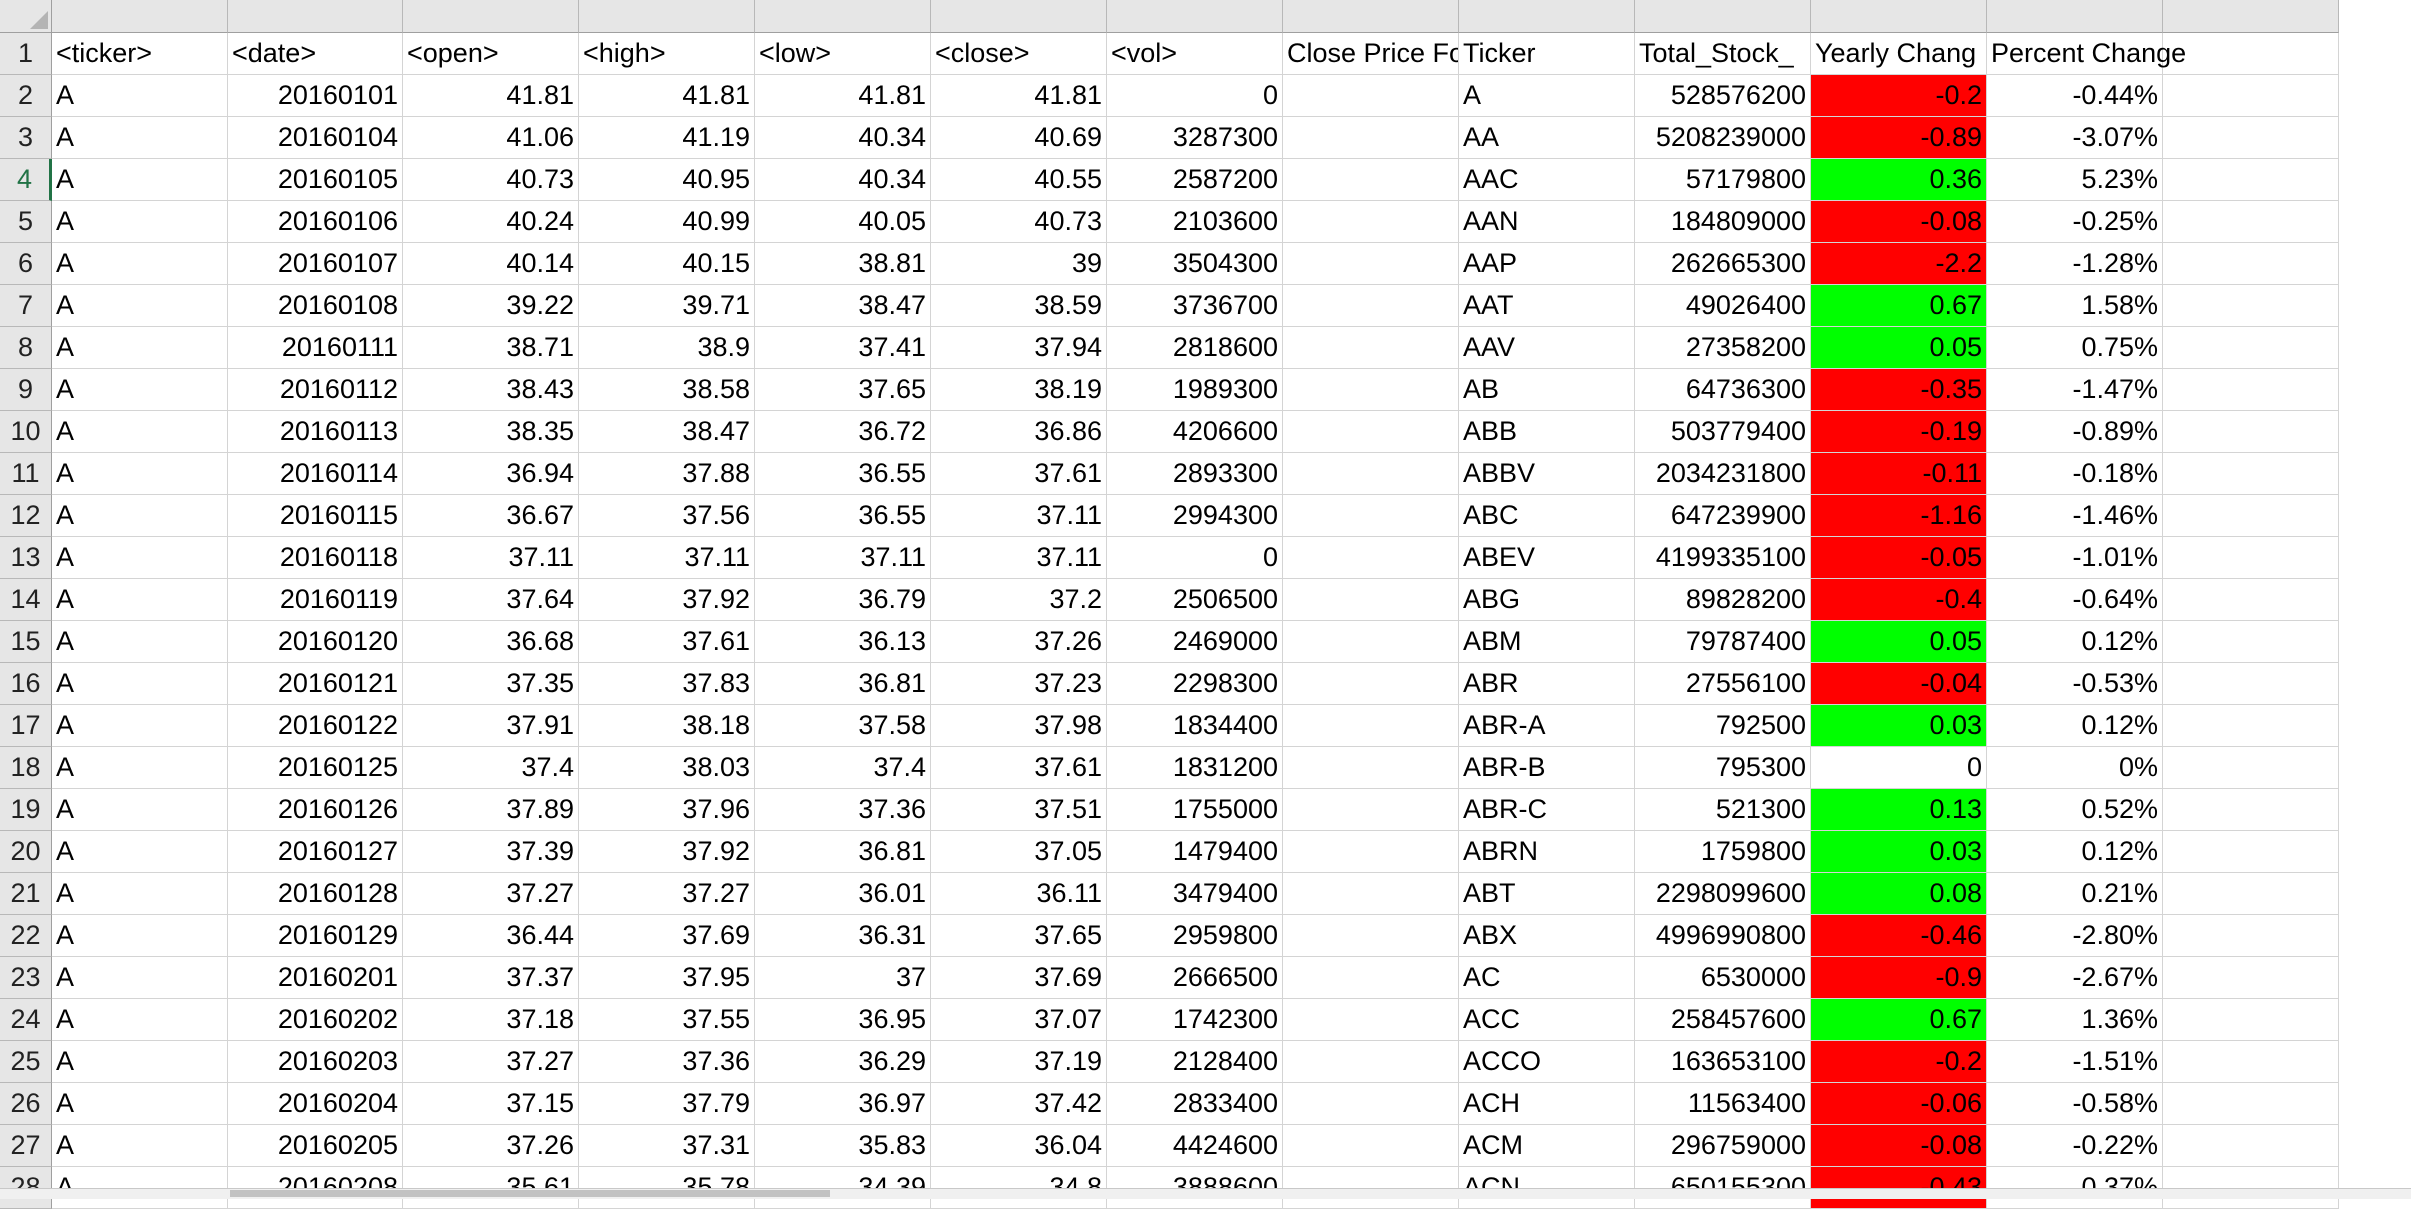  I want to click on row-header-16: 16, so click(26, 684).